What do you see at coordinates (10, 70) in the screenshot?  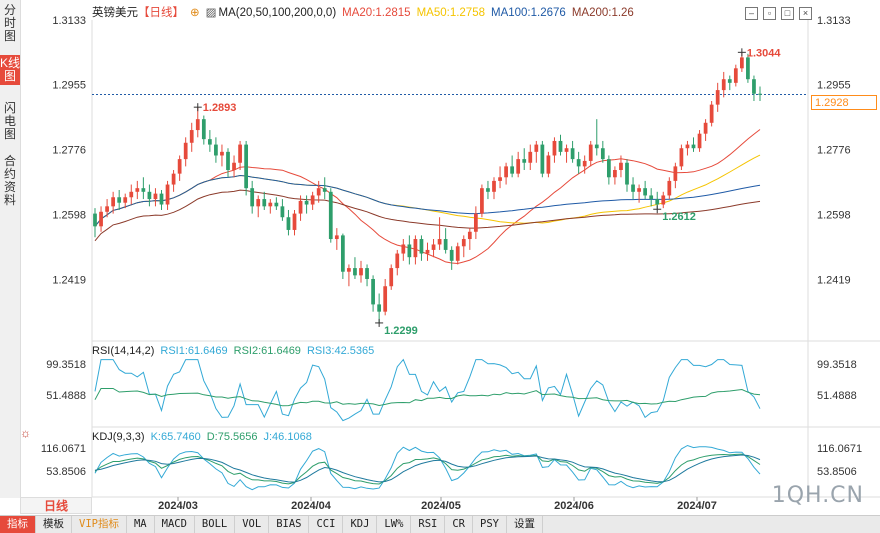 I see `sidebar-tab-1: K线图` at bounding box center [10, 70].